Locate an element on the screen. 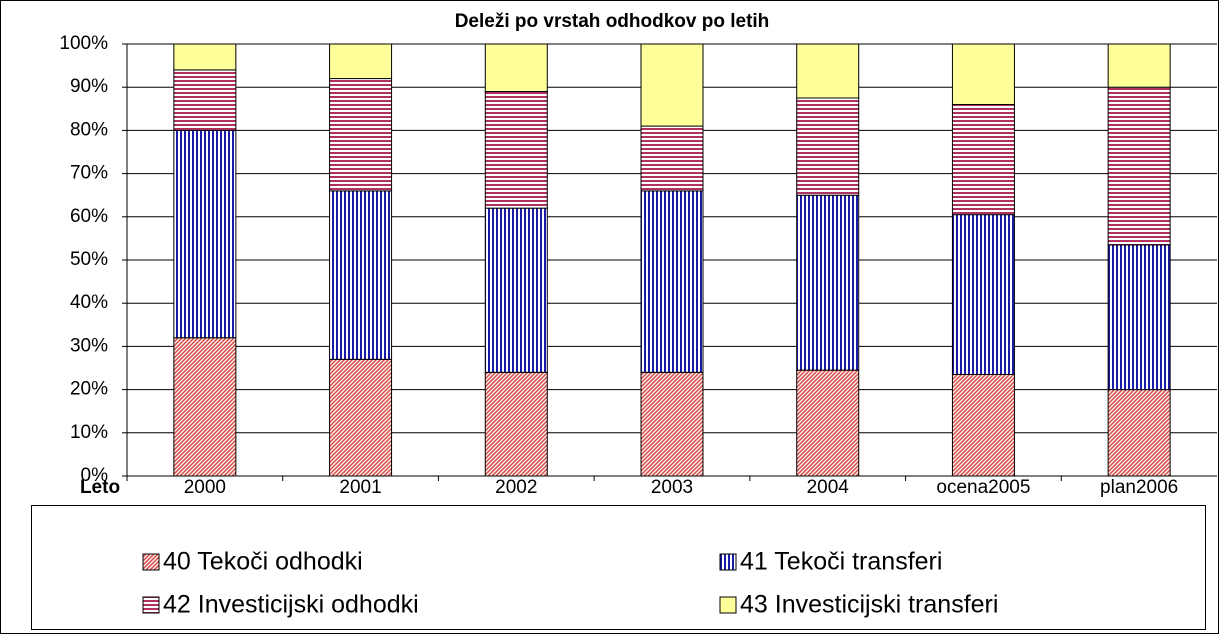 The width and height of the screenshot is (1219, 634). x-tick-label: 2003 is located at coordinates (672, 487).